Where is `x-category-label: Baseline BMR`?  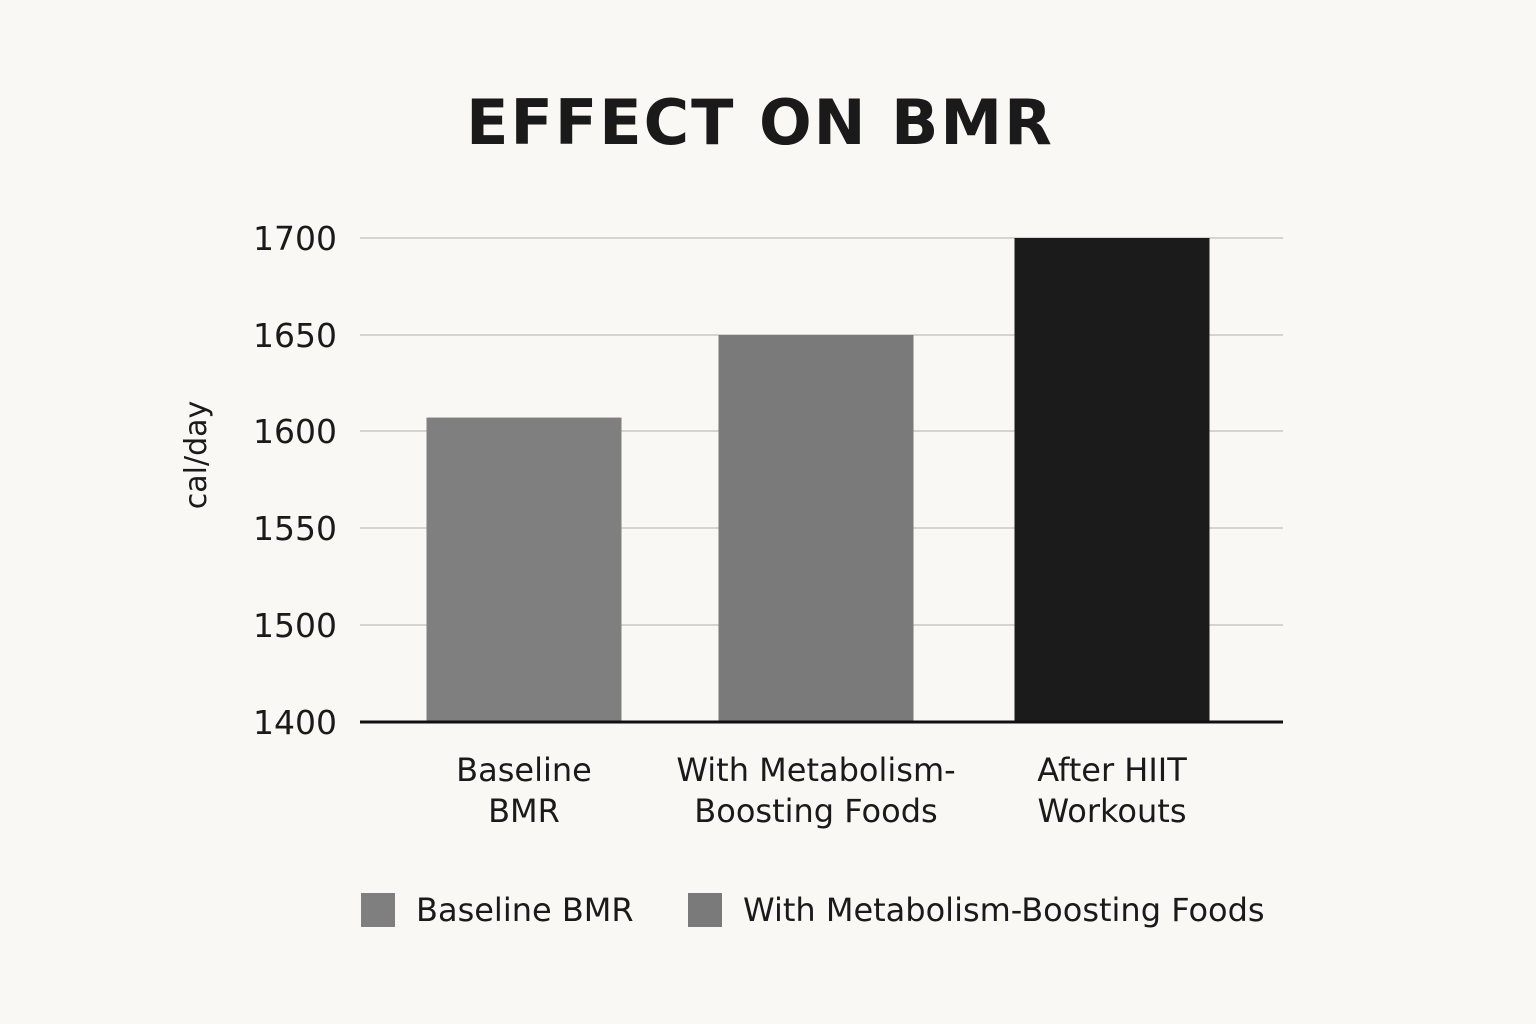
x-category-label: Baseline BMR is located at coordinates (524, 790).